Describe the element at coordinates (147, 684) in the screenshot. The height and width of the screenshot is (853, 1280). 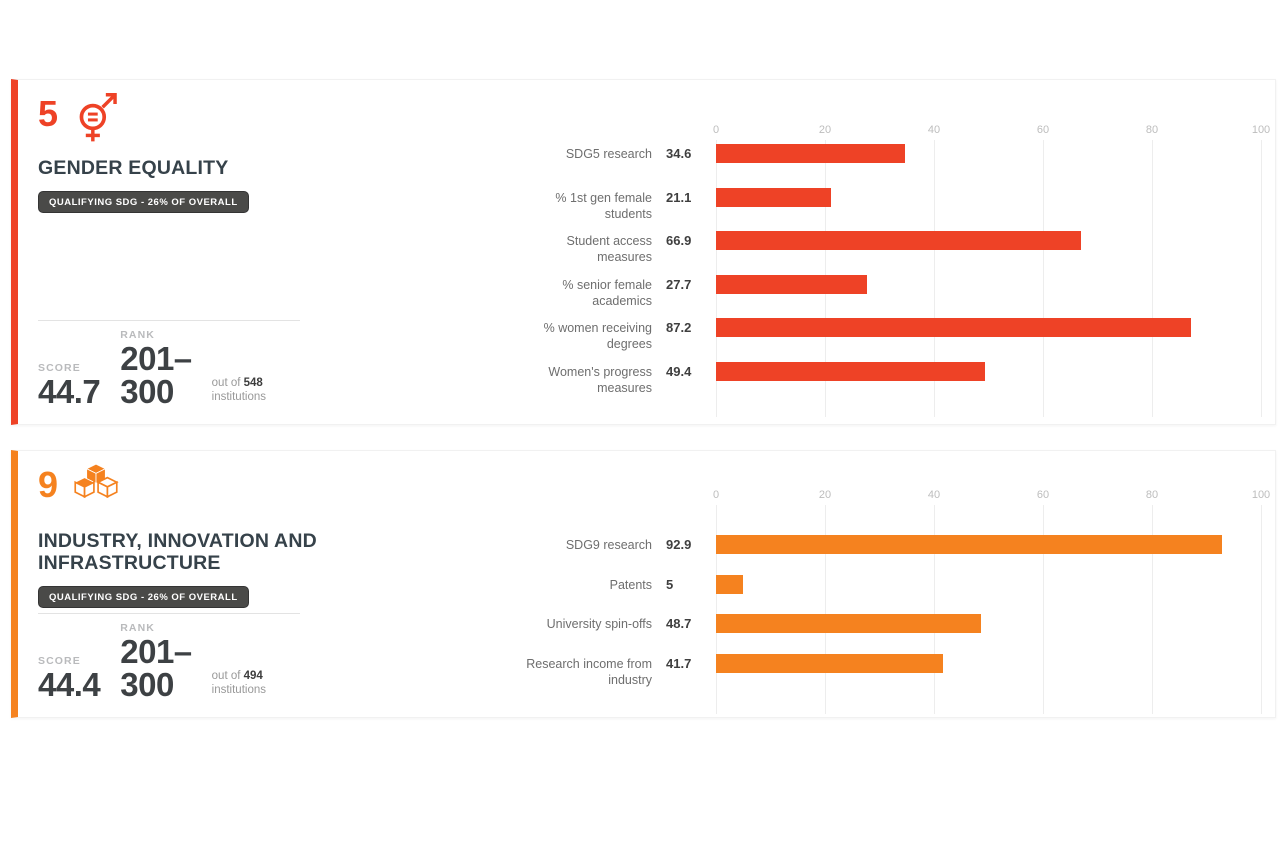
I see `rank-value-line2: 300` at that location.